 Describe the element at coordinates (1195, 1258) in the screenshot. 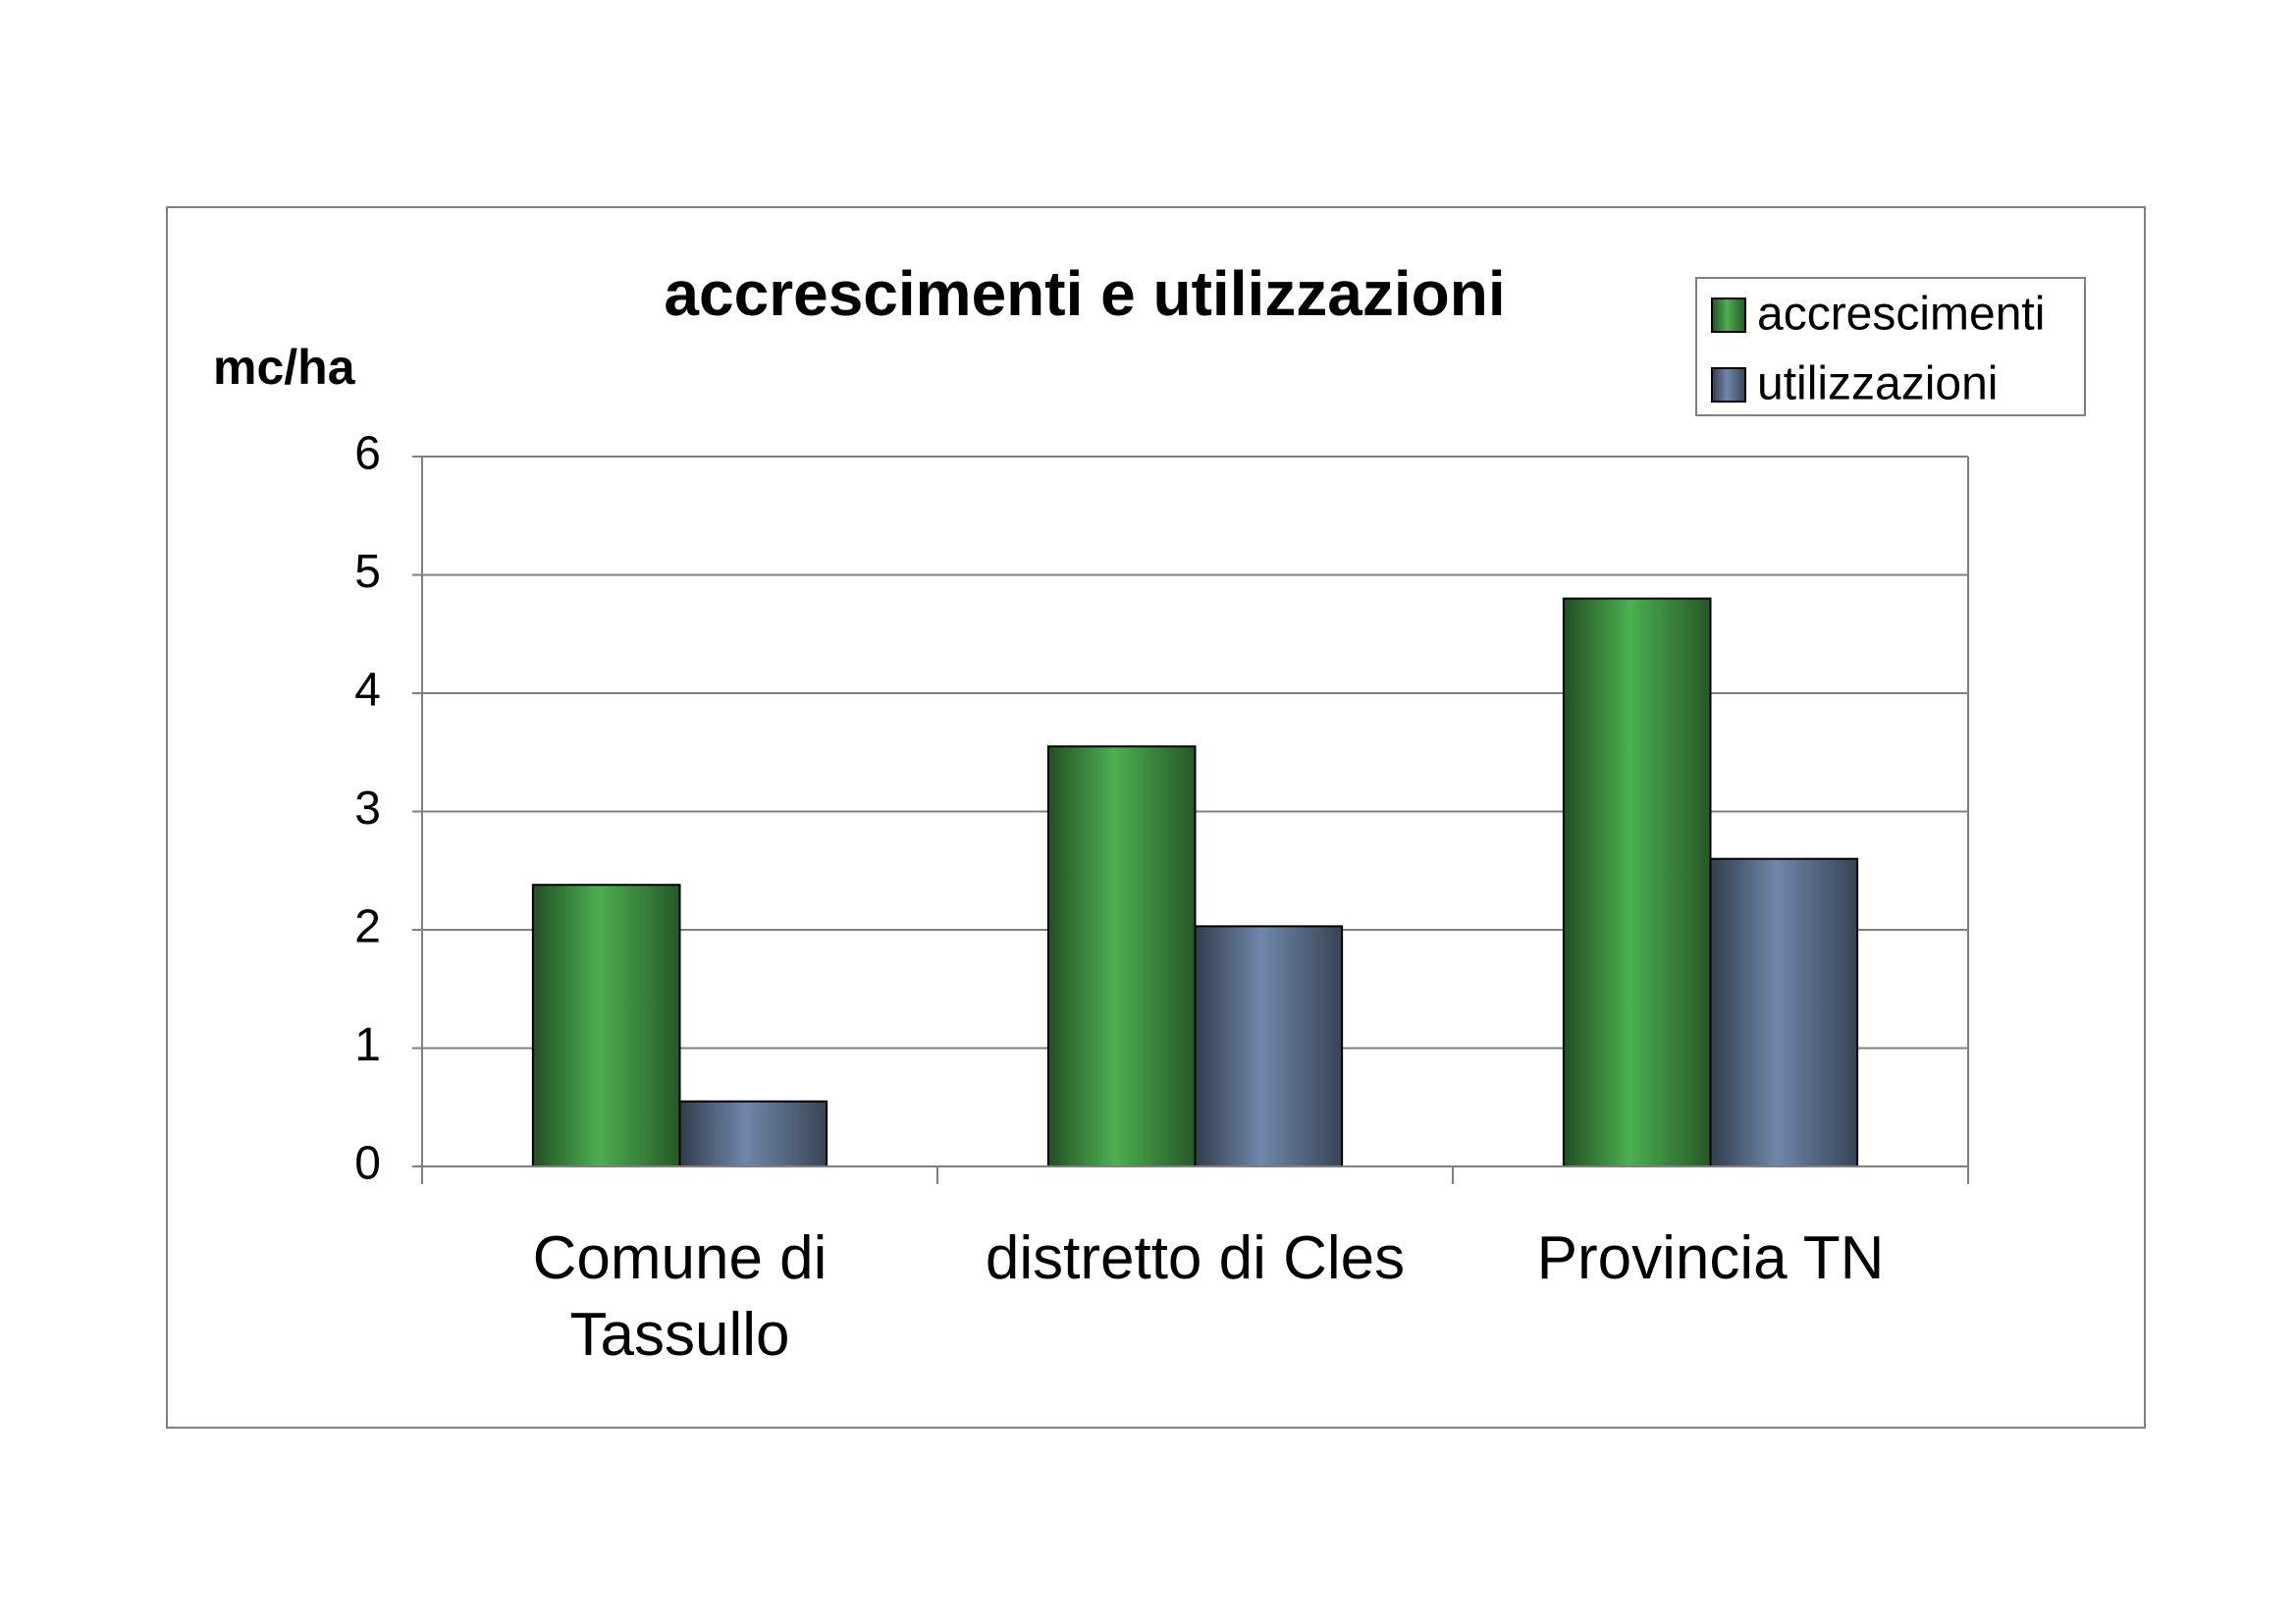

I see `x-tick-label: distretto di Cles` at that location.